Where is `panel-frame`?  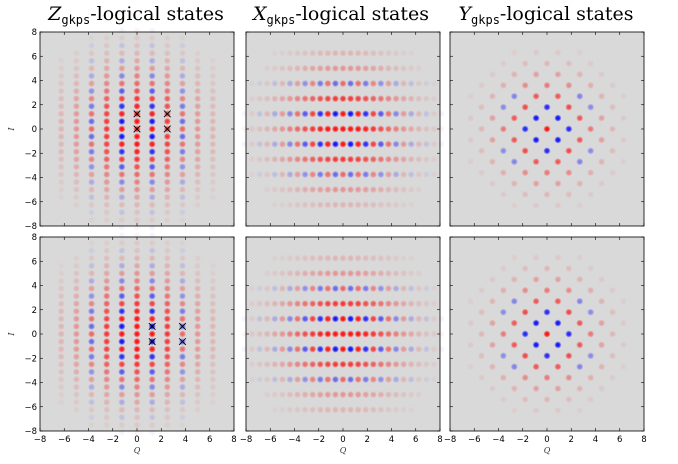 panel-frame is located at coordinates (343, 129).